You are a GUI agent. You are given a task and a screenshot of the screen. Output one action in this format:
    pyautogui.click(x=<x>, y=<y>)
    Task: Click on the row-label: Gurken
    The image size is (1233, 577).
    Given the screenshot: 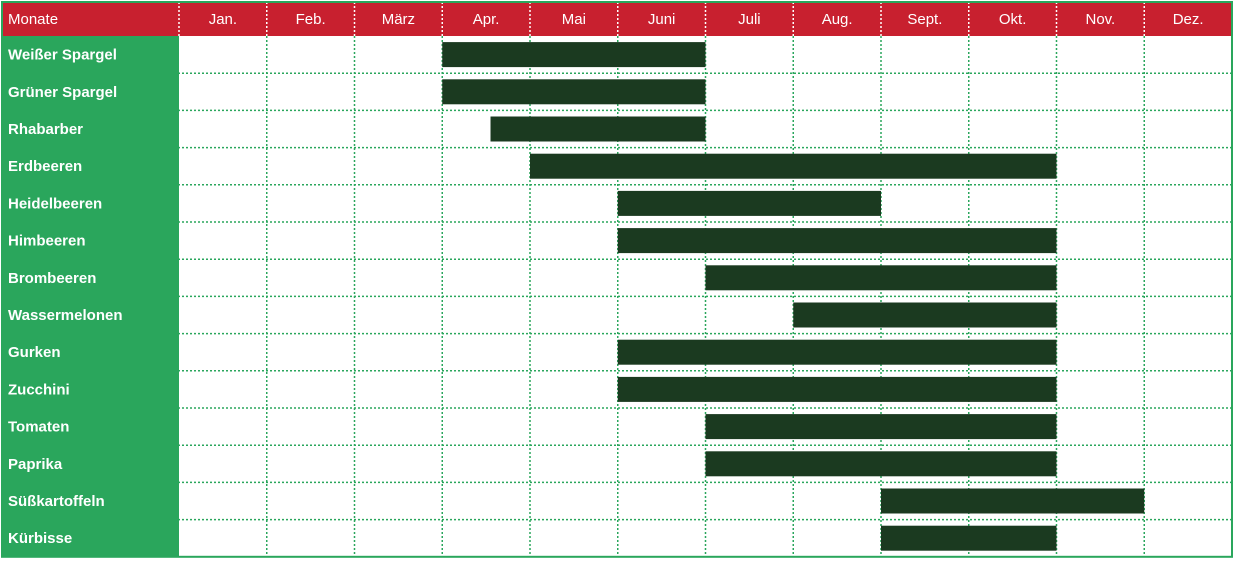 What is the action you would take?
    pyautogui.click(x=34, y=352)
    